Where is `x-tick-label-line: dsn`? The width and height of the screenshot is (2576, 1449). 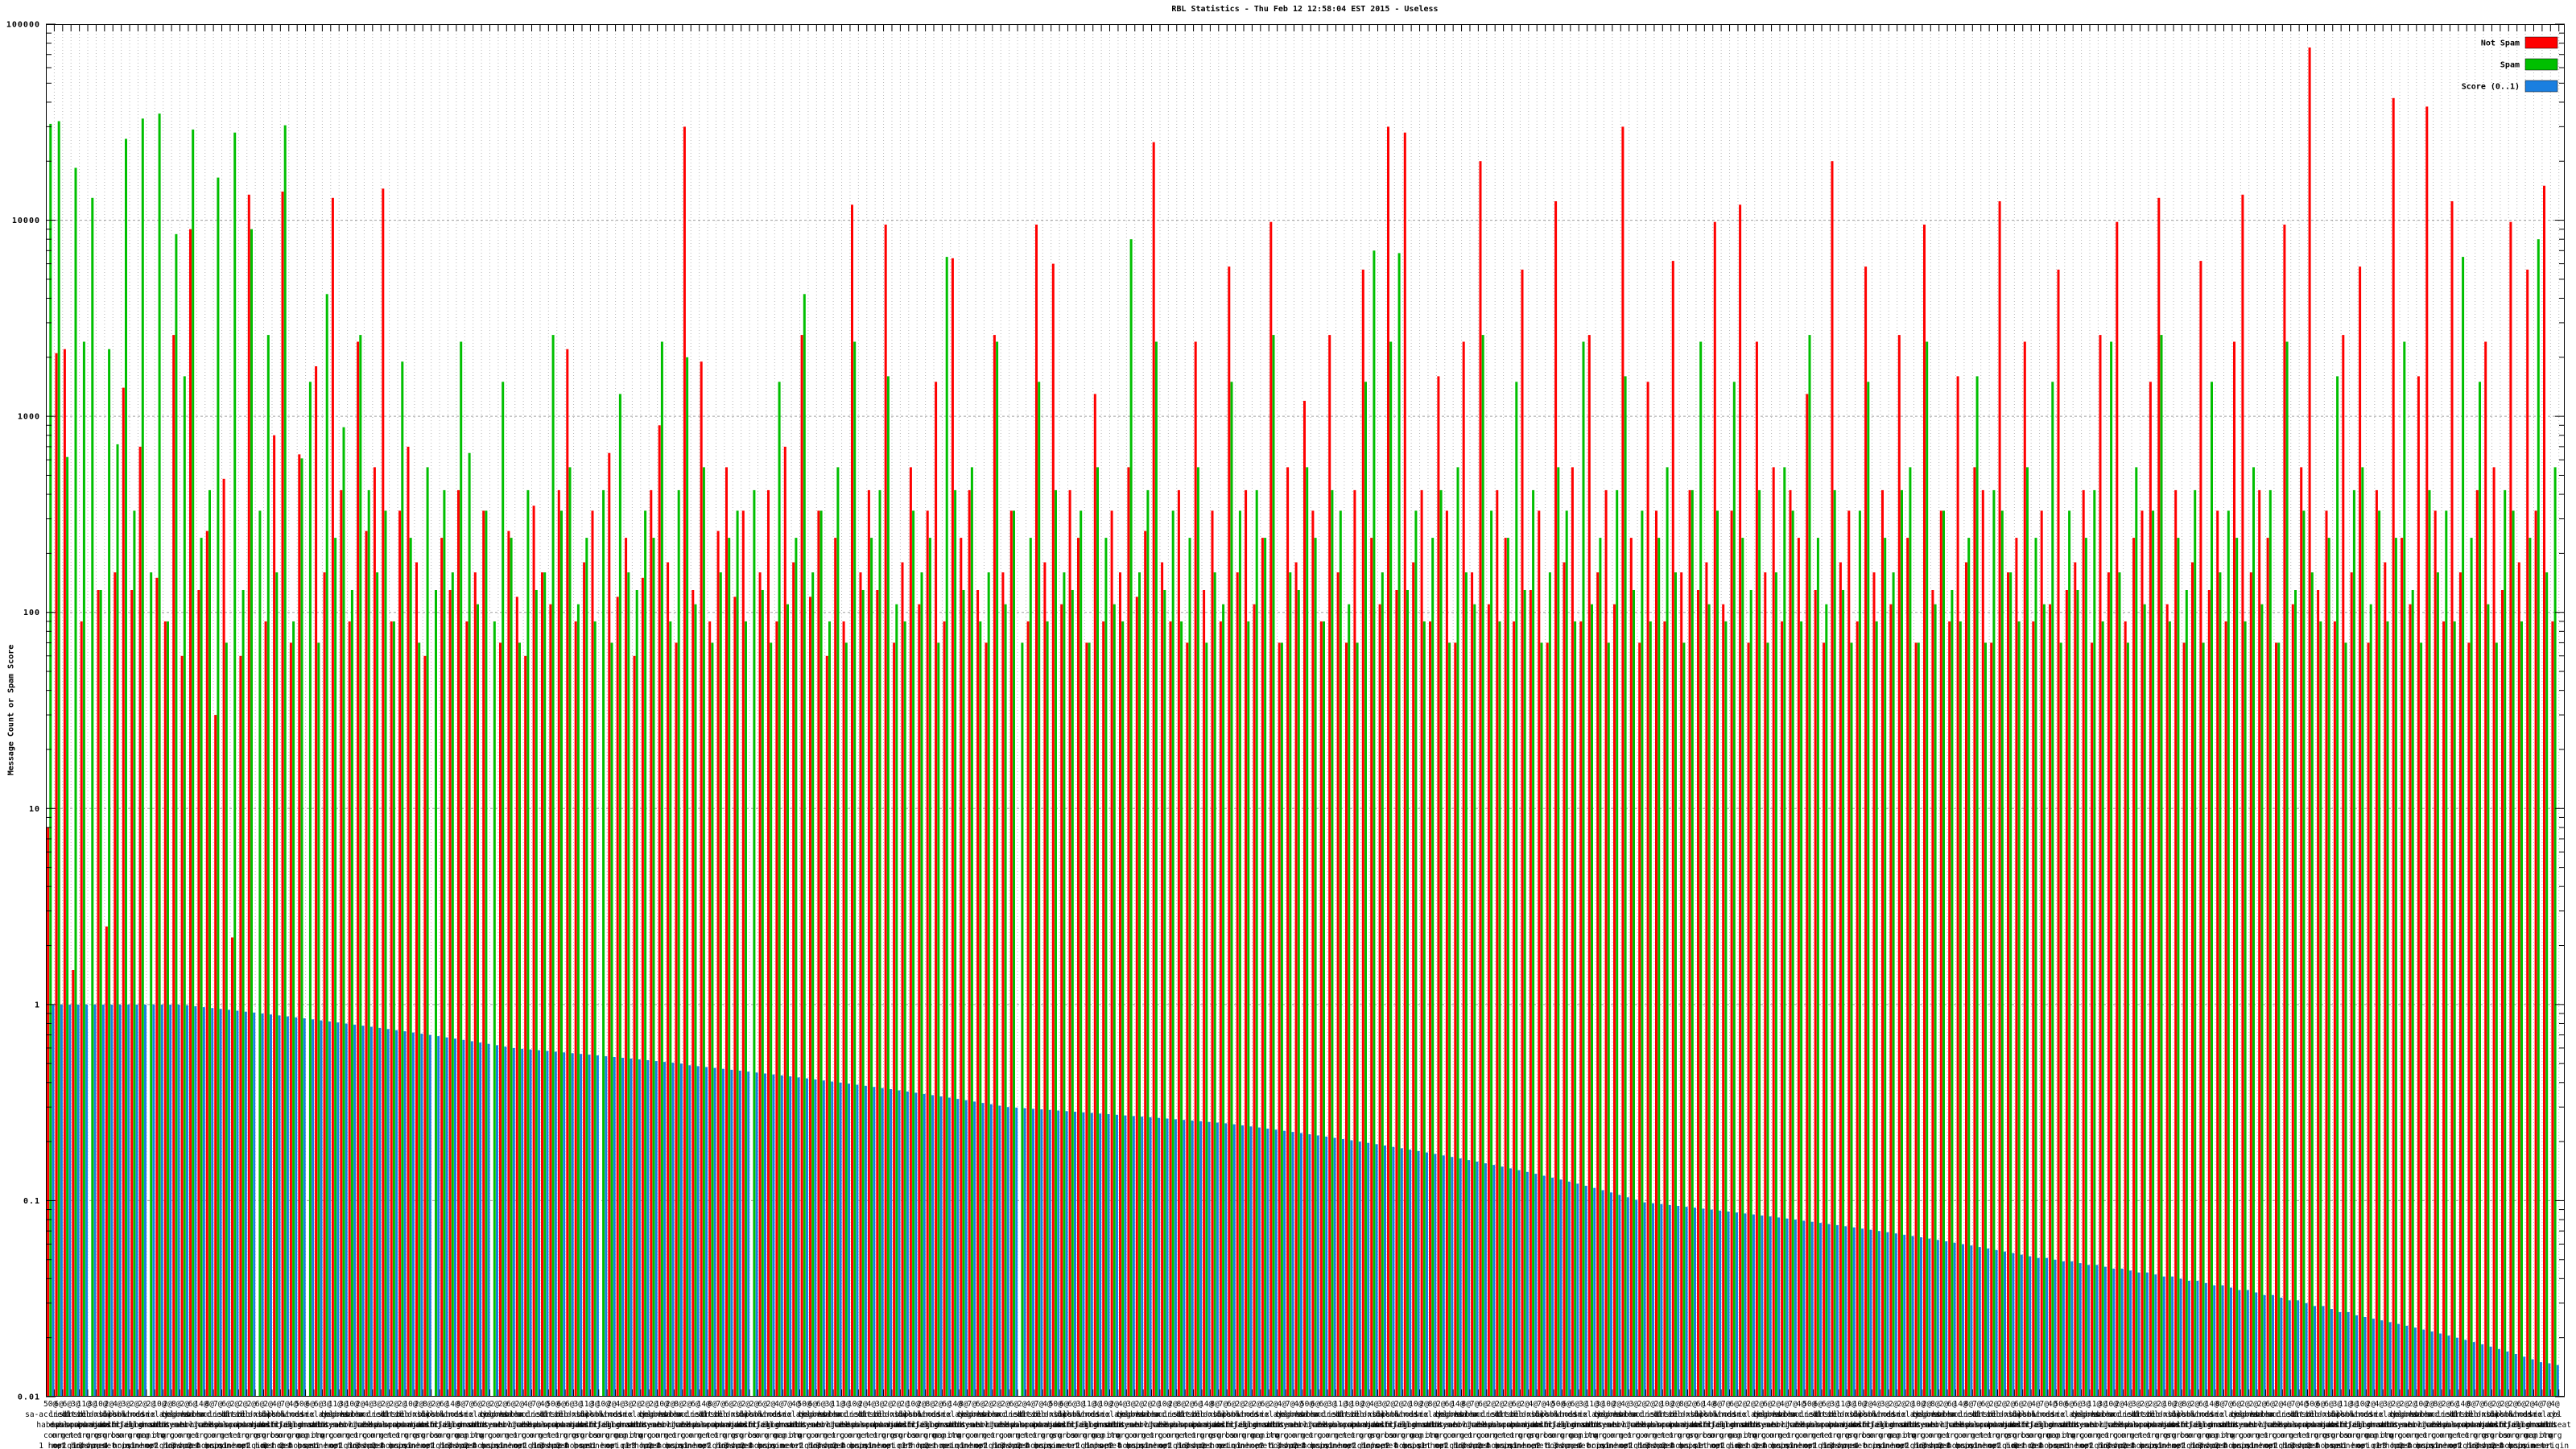
x-tick-label-line: dsn is located at coordinates (2370, 1414).